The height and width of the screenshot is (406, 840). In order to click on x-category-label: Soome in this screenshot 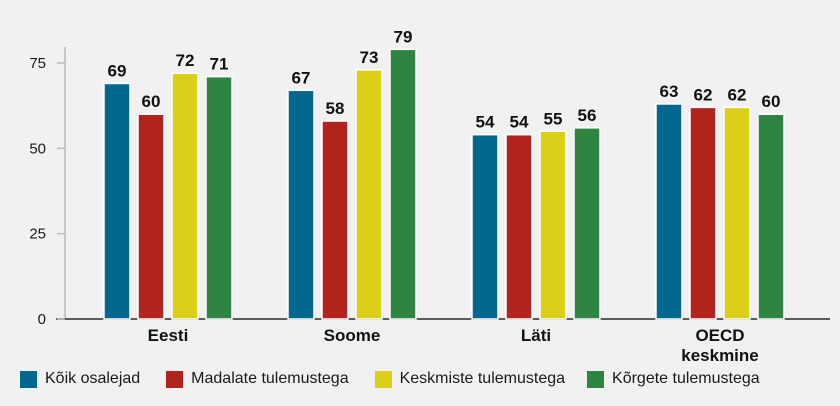, I will do `click(352, 335)`.